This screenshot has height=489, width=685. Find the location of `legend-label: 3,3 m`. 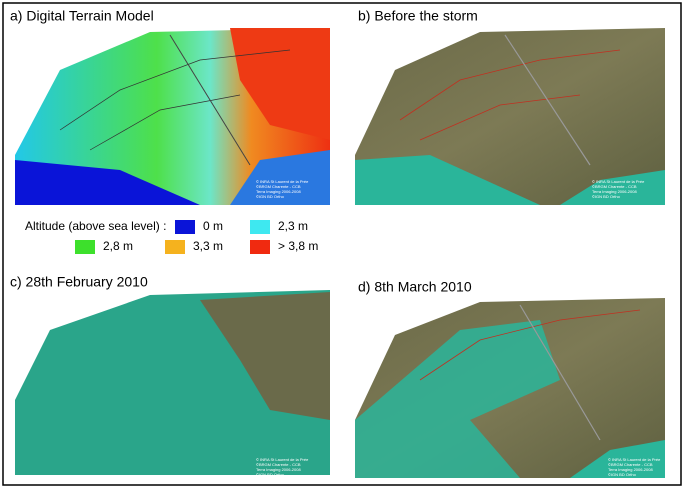

legend-label: 3,3 m is located at coordinates (208, 246).